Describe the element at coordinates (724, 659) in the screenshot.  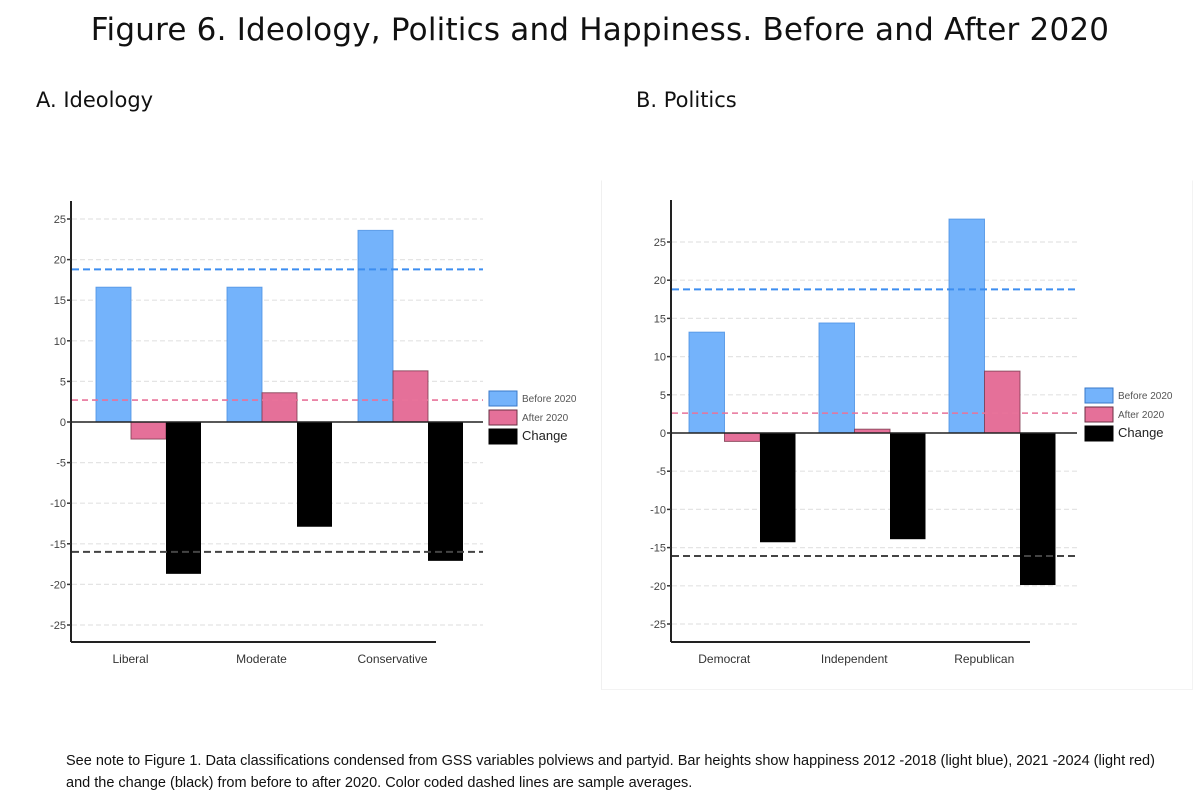
I see `category-label: Democrat` at that location.